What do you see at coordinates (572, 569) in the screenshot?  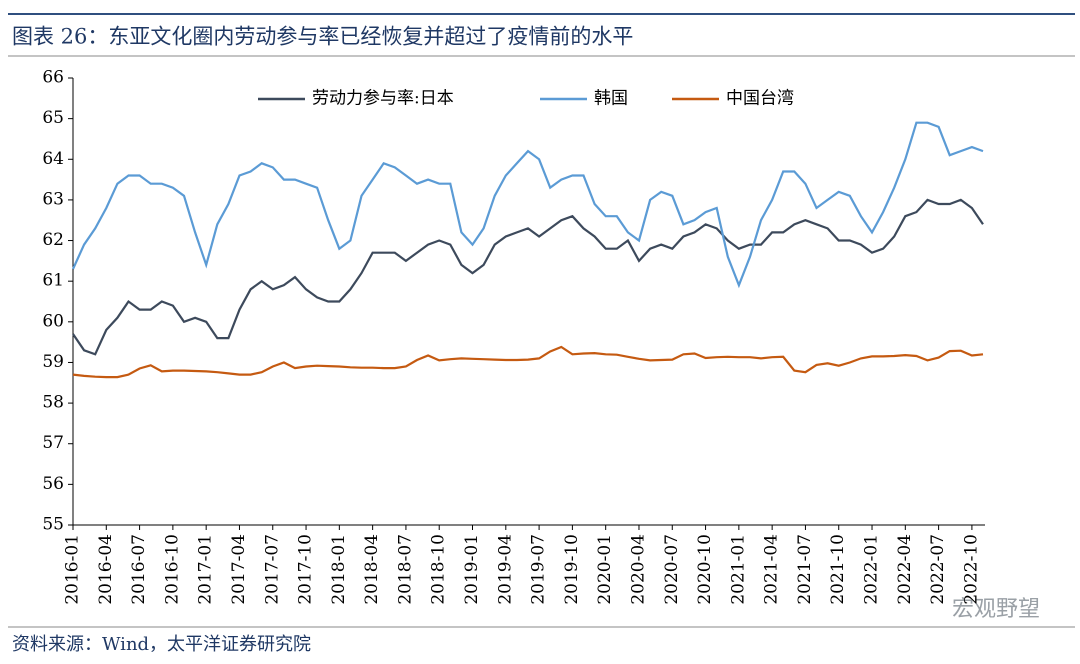 I see `x-tick-label: 2019-10` at bounding box center [572, 569].